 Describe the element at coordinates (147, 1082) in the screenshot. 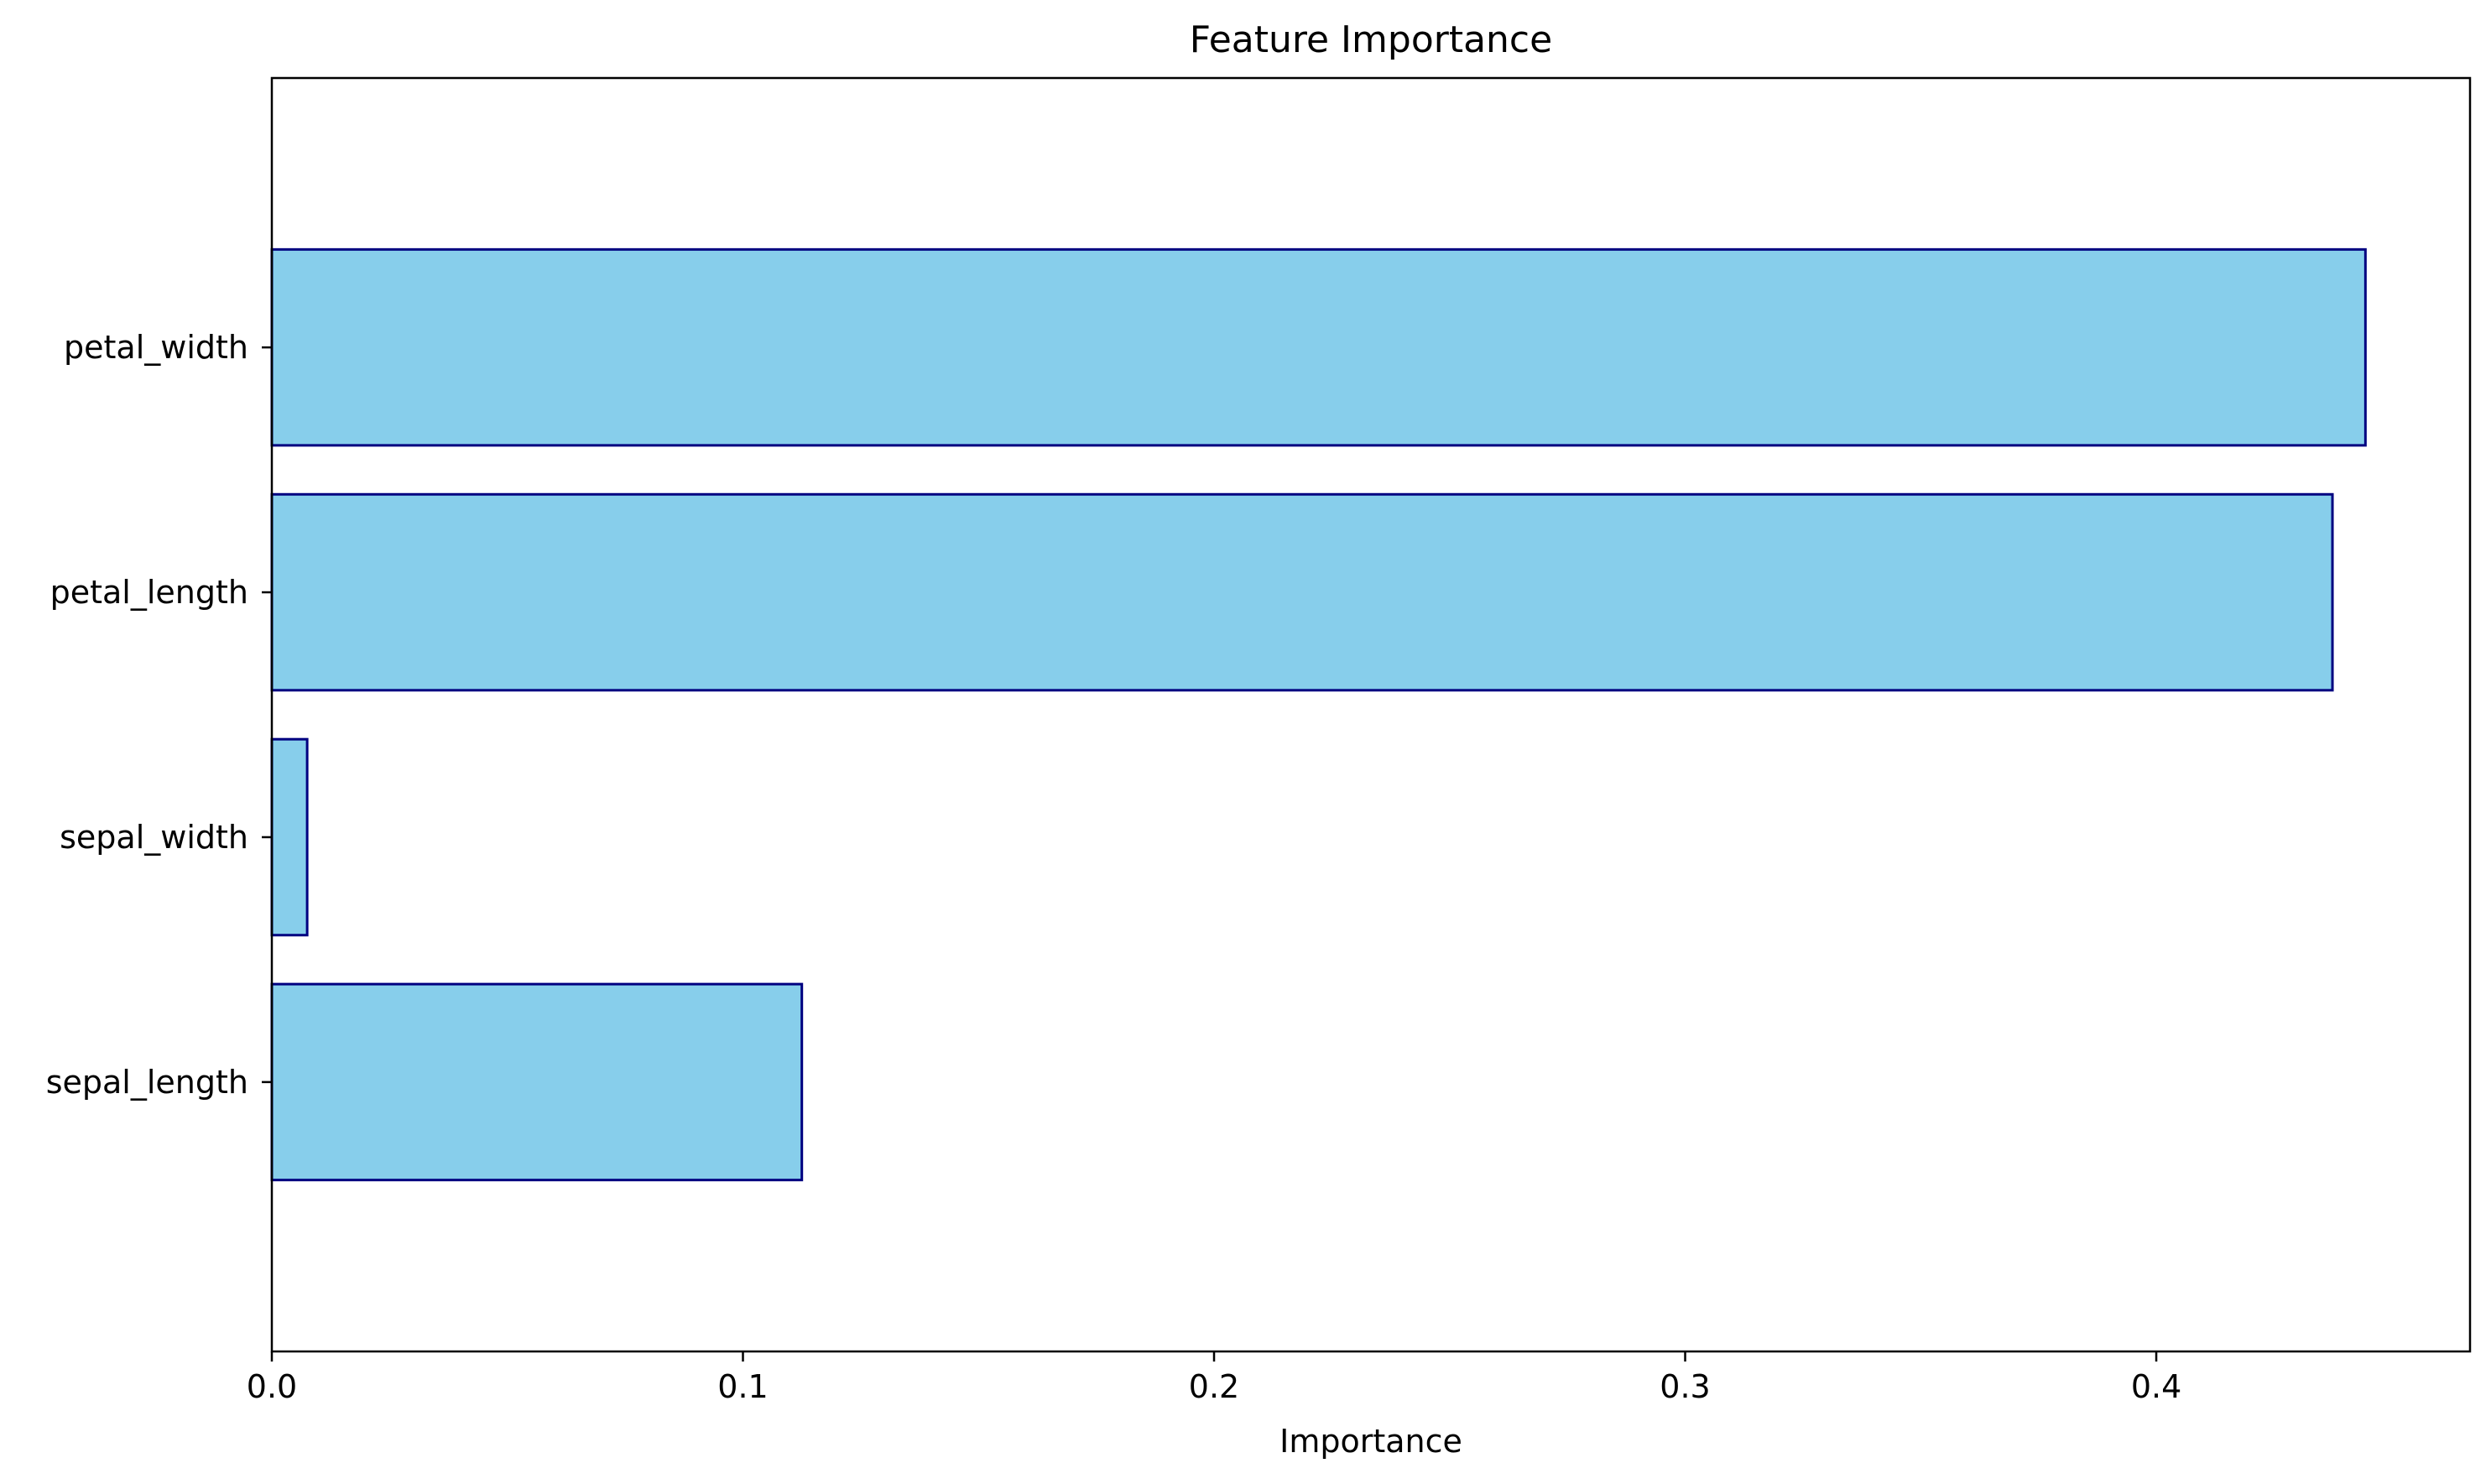

I see `y-tick-label: sepal_length` at that location.